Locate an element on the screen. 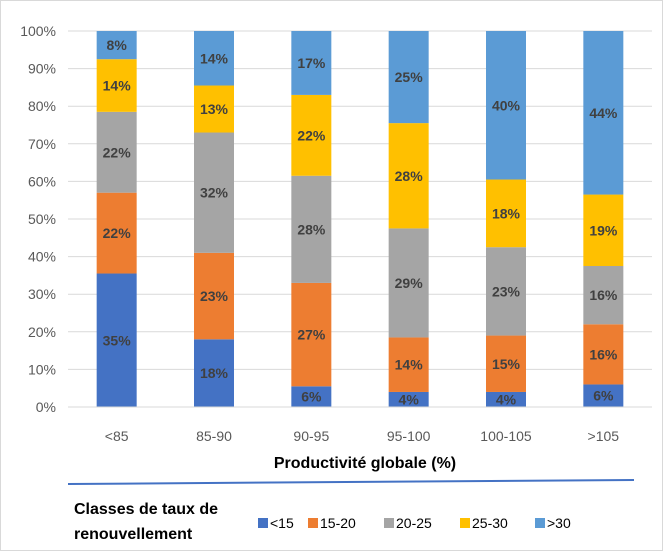  legend-label: 20-25 is located at coordinates (414, 523).